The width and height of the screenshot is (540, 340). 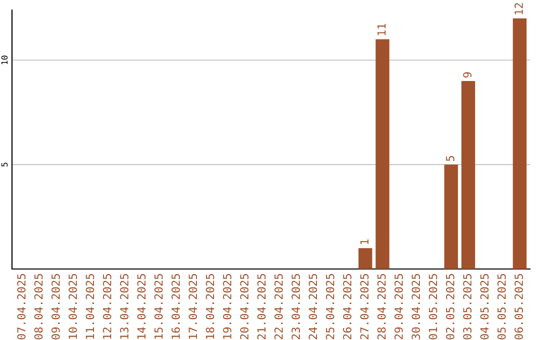 I want to click on x-tick-label: 18.04.2025, so click(x=210, y=306).